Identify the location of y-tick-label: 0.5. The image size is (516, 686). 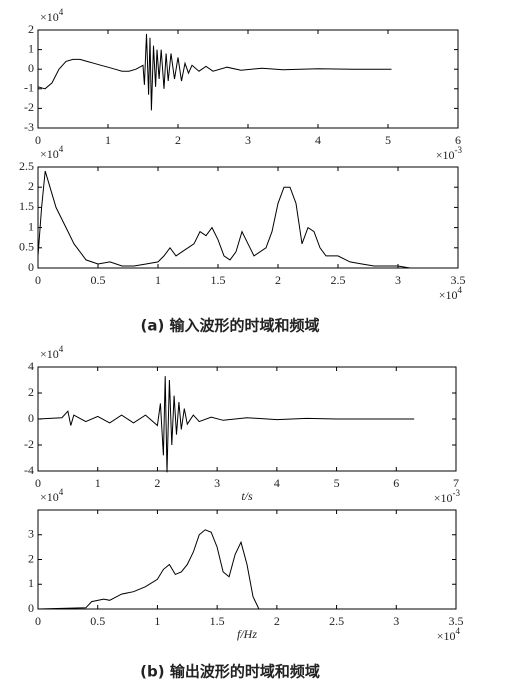
(26, 247).